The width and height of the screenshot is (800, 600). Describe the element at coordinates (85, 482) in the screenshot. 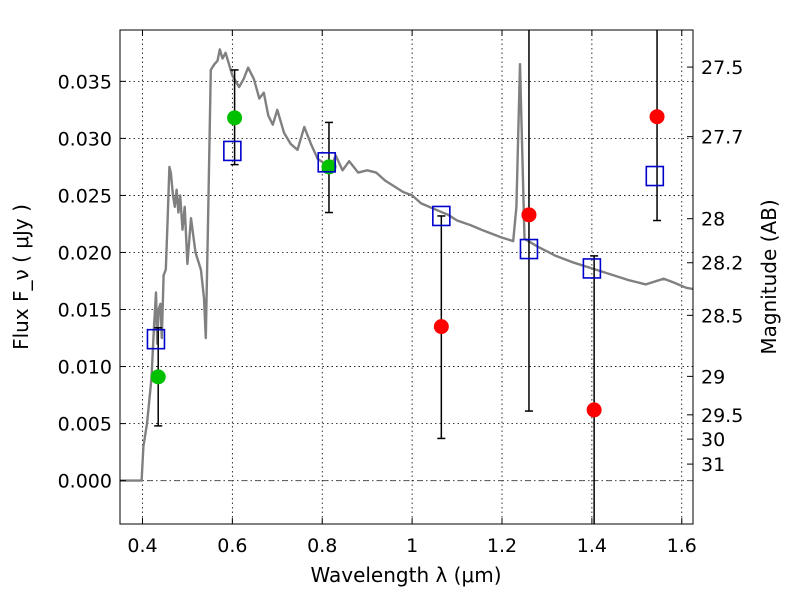

I see `y-tick-label: 0.000` at that location.